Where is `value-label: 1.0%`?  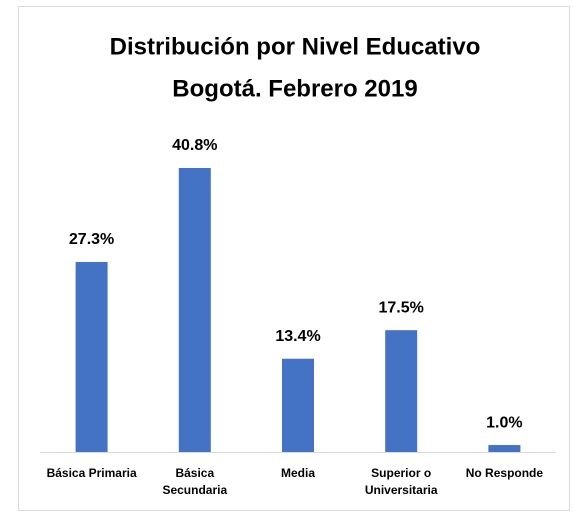
value-label: 1.0% is located at coordinates (504, 422).